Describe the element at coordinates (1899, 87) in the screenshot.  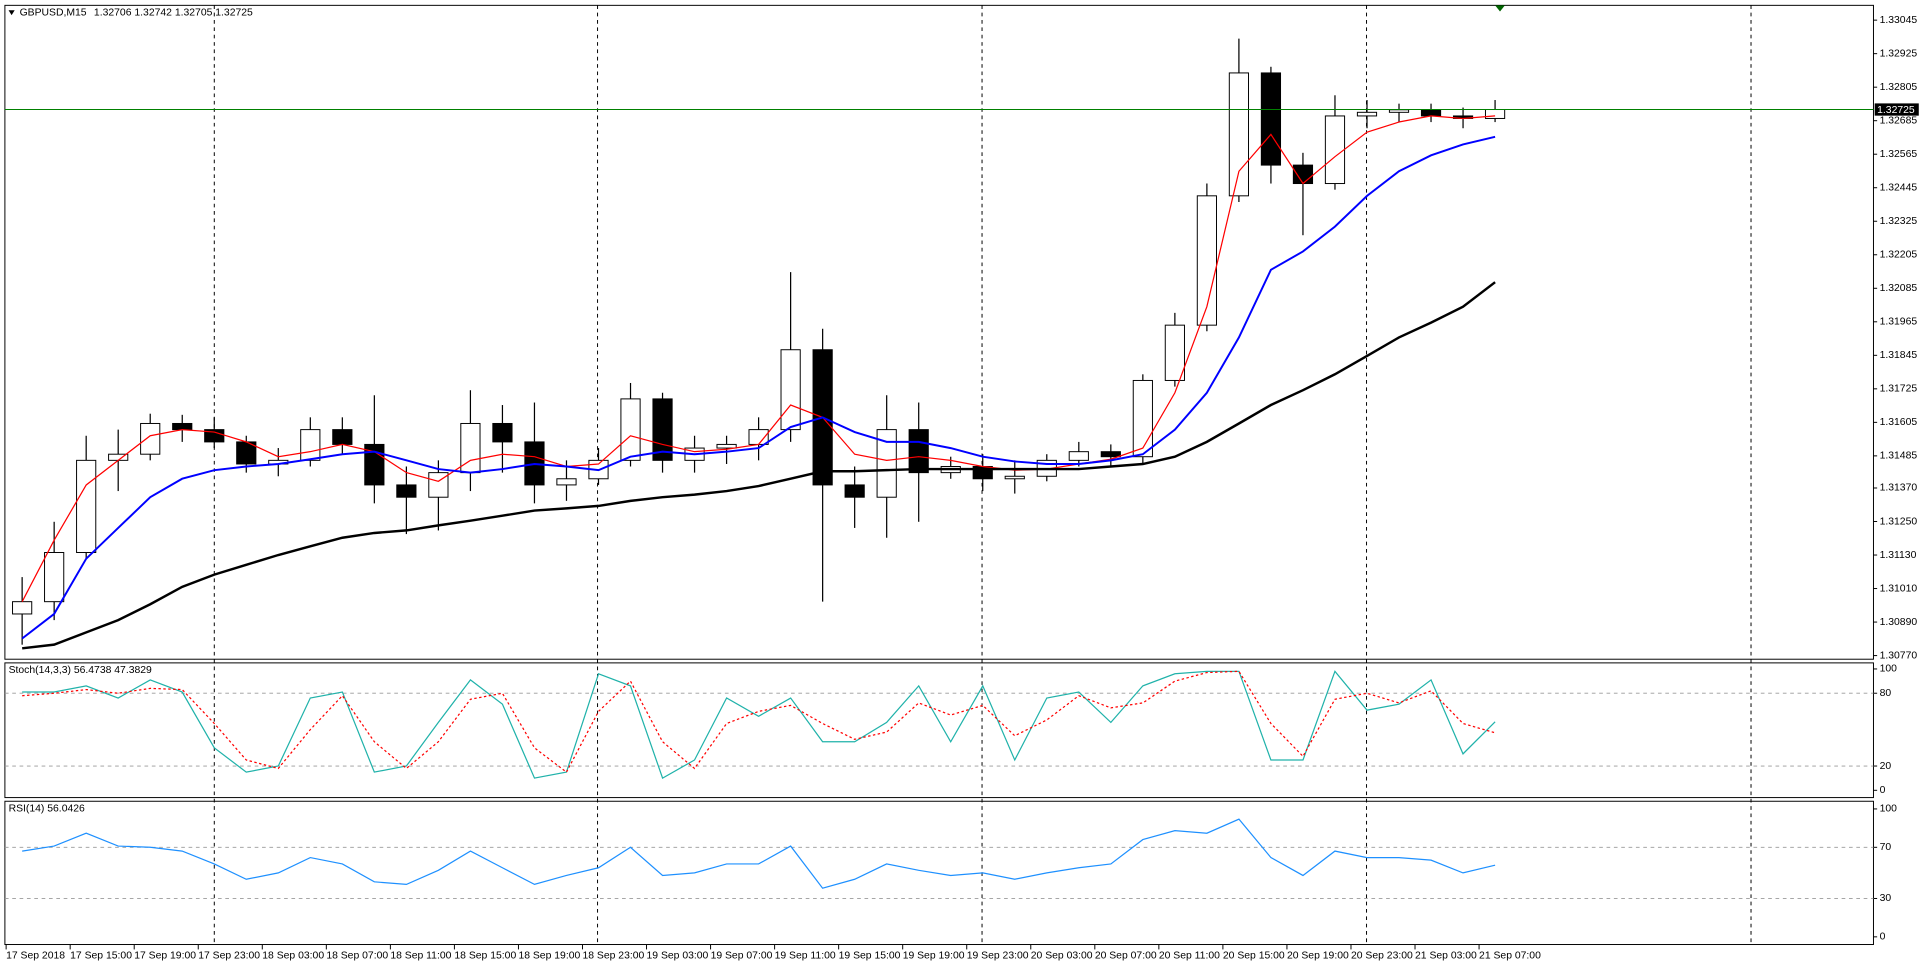
I see `y-tick-label: 1.32805` at that location.